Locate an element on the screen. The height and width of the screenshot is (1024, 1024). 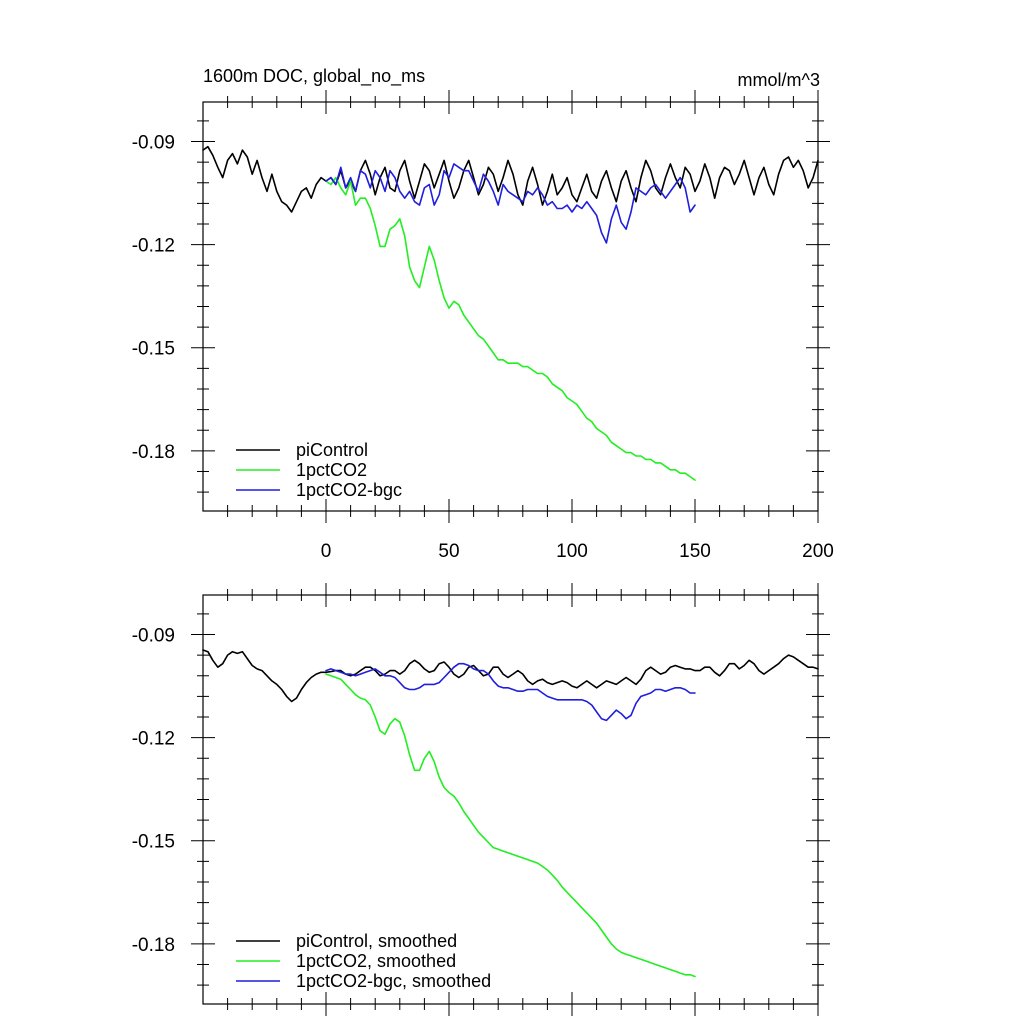
series-line-1pctco2 is located at coordinates (510, 328).